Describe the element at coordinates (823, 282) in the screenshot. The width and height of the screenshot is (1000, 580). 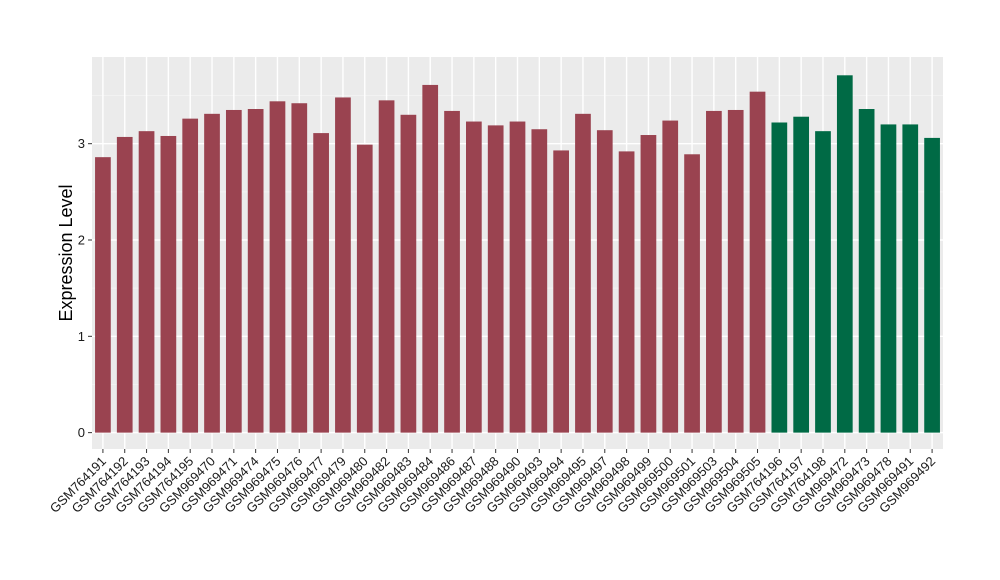
I see `bar-GSM764198` at that location.